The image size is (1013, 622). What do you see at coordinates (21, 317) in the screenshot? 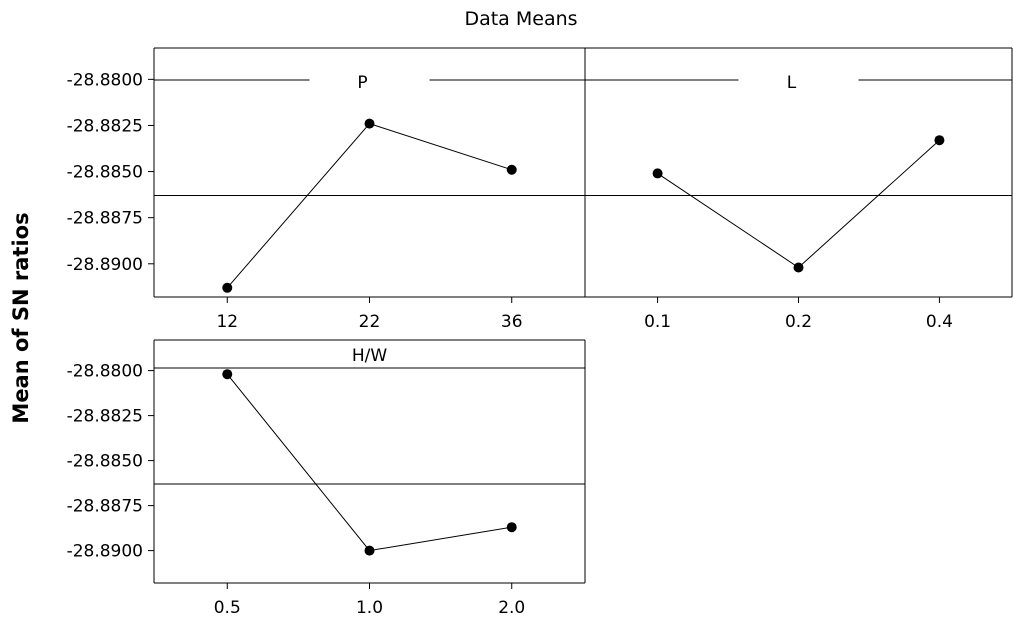
I see `y-axis-label: Mean of SN ratios` at bounding box center [21, 317].